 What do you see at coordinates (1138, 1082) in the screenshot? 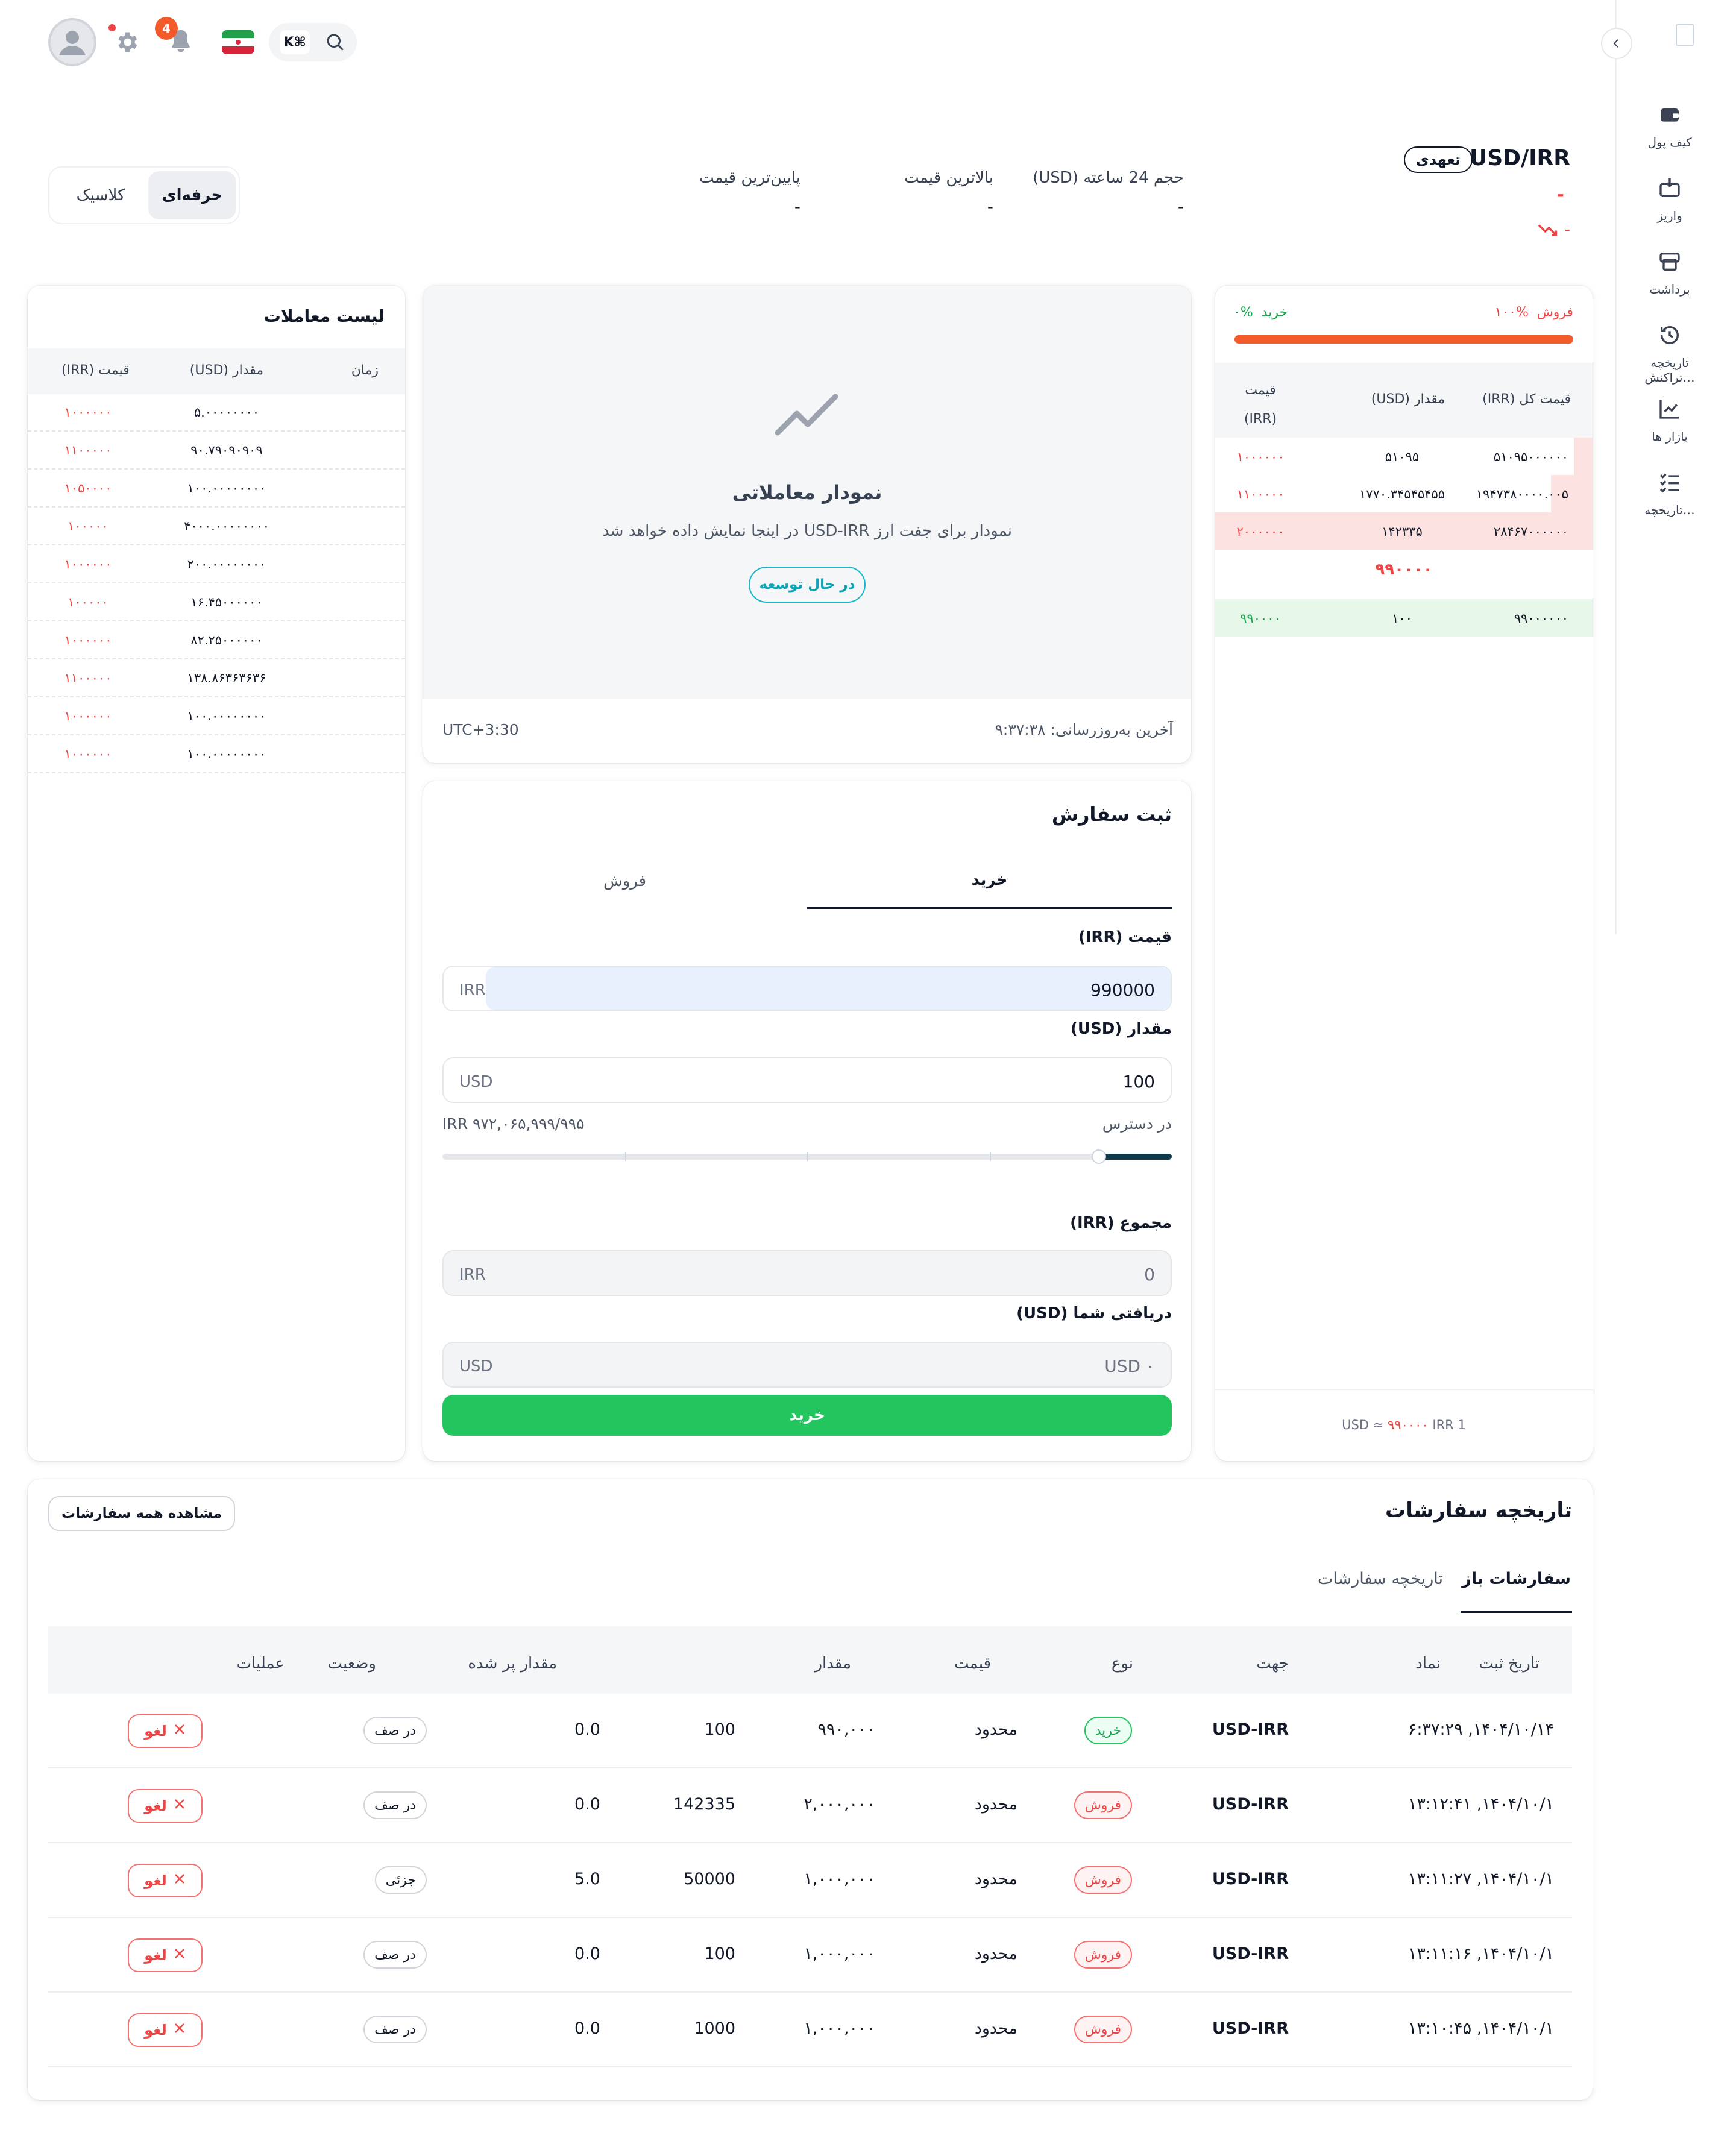
I see `amount-input-value: 100` at bounding box center [1138, 1082].